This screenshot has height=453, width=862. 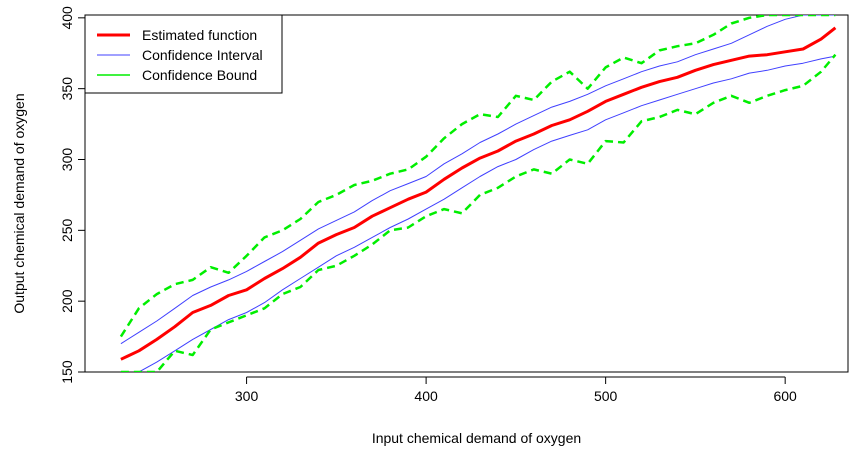 I want to click on legend-box, so click(x=183, y=54).